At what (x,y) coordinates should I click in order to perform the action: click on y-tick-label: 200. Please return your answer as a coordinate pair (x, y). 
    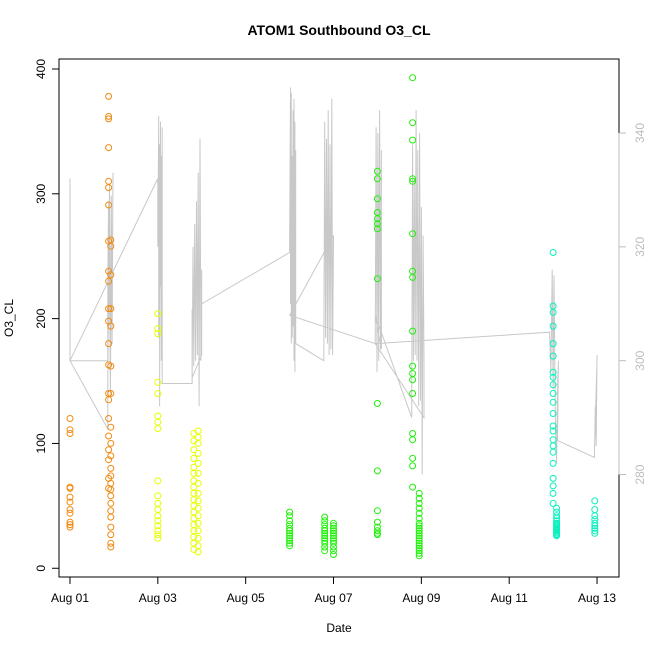
    Looking at the image, I should click on (41, 318).